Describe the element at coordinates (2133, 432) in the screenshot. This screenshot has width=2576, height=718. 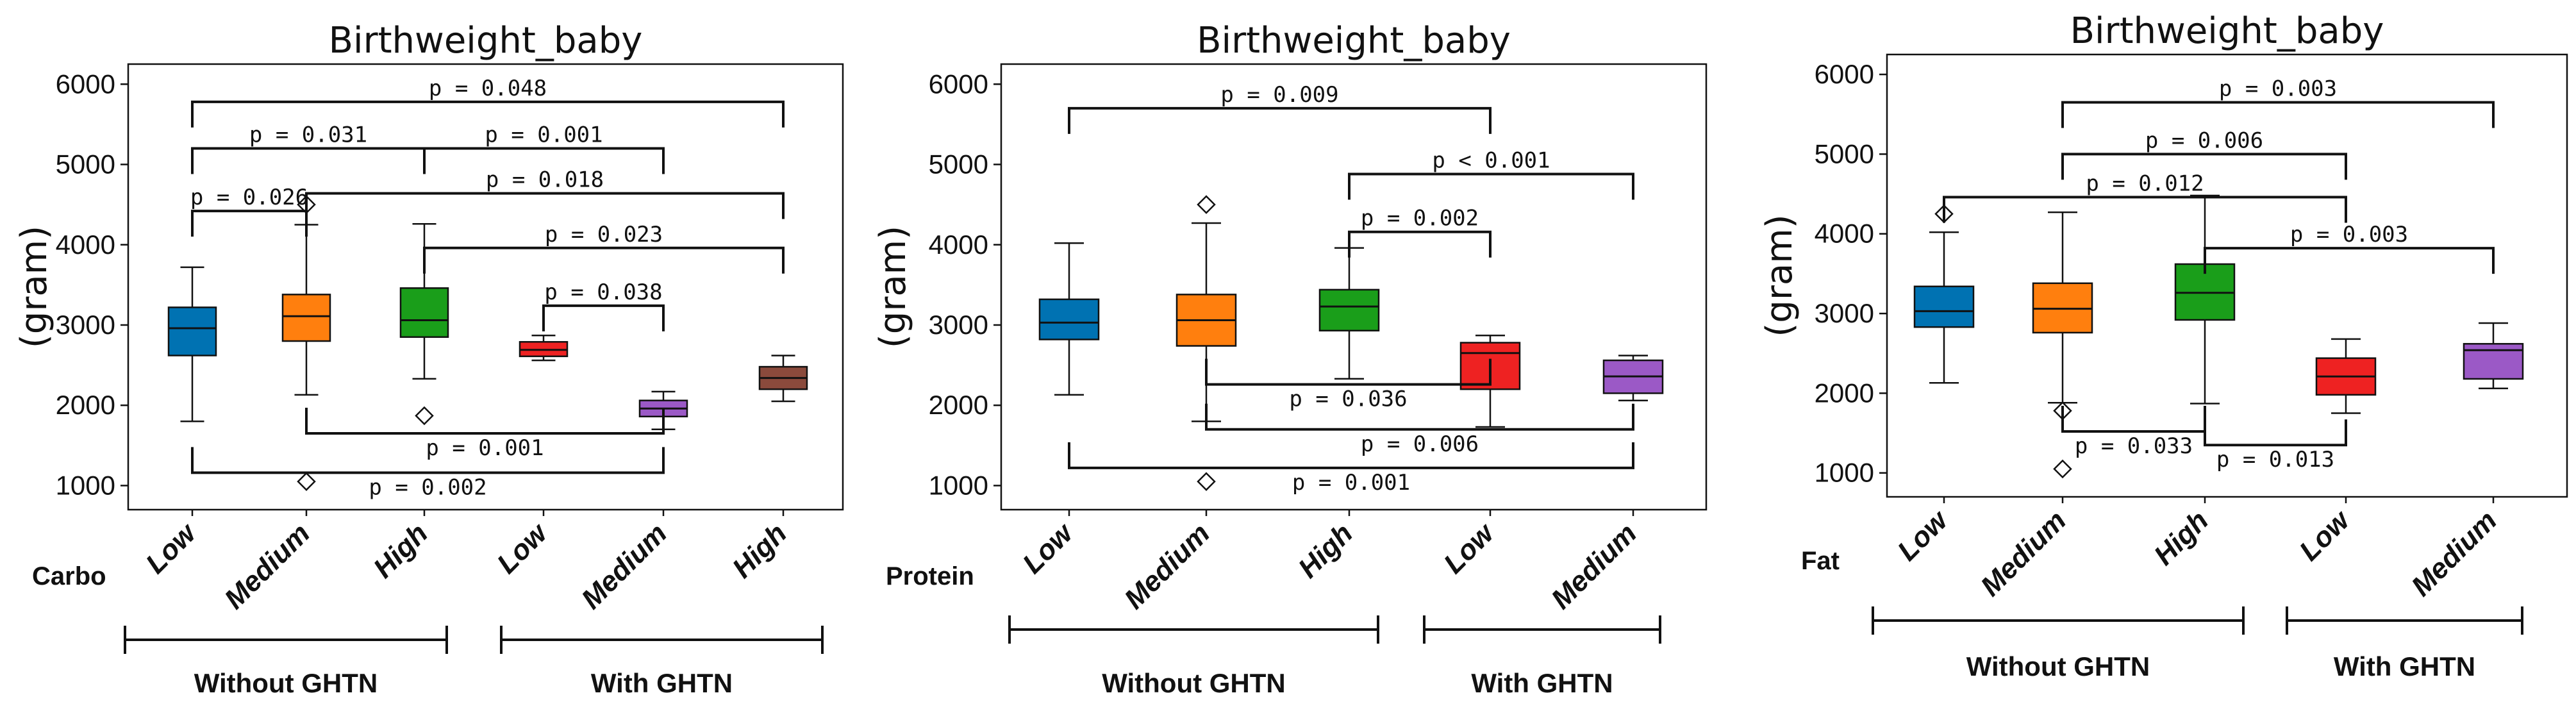
I see `significance-bracket: p = 0.033` at that location.